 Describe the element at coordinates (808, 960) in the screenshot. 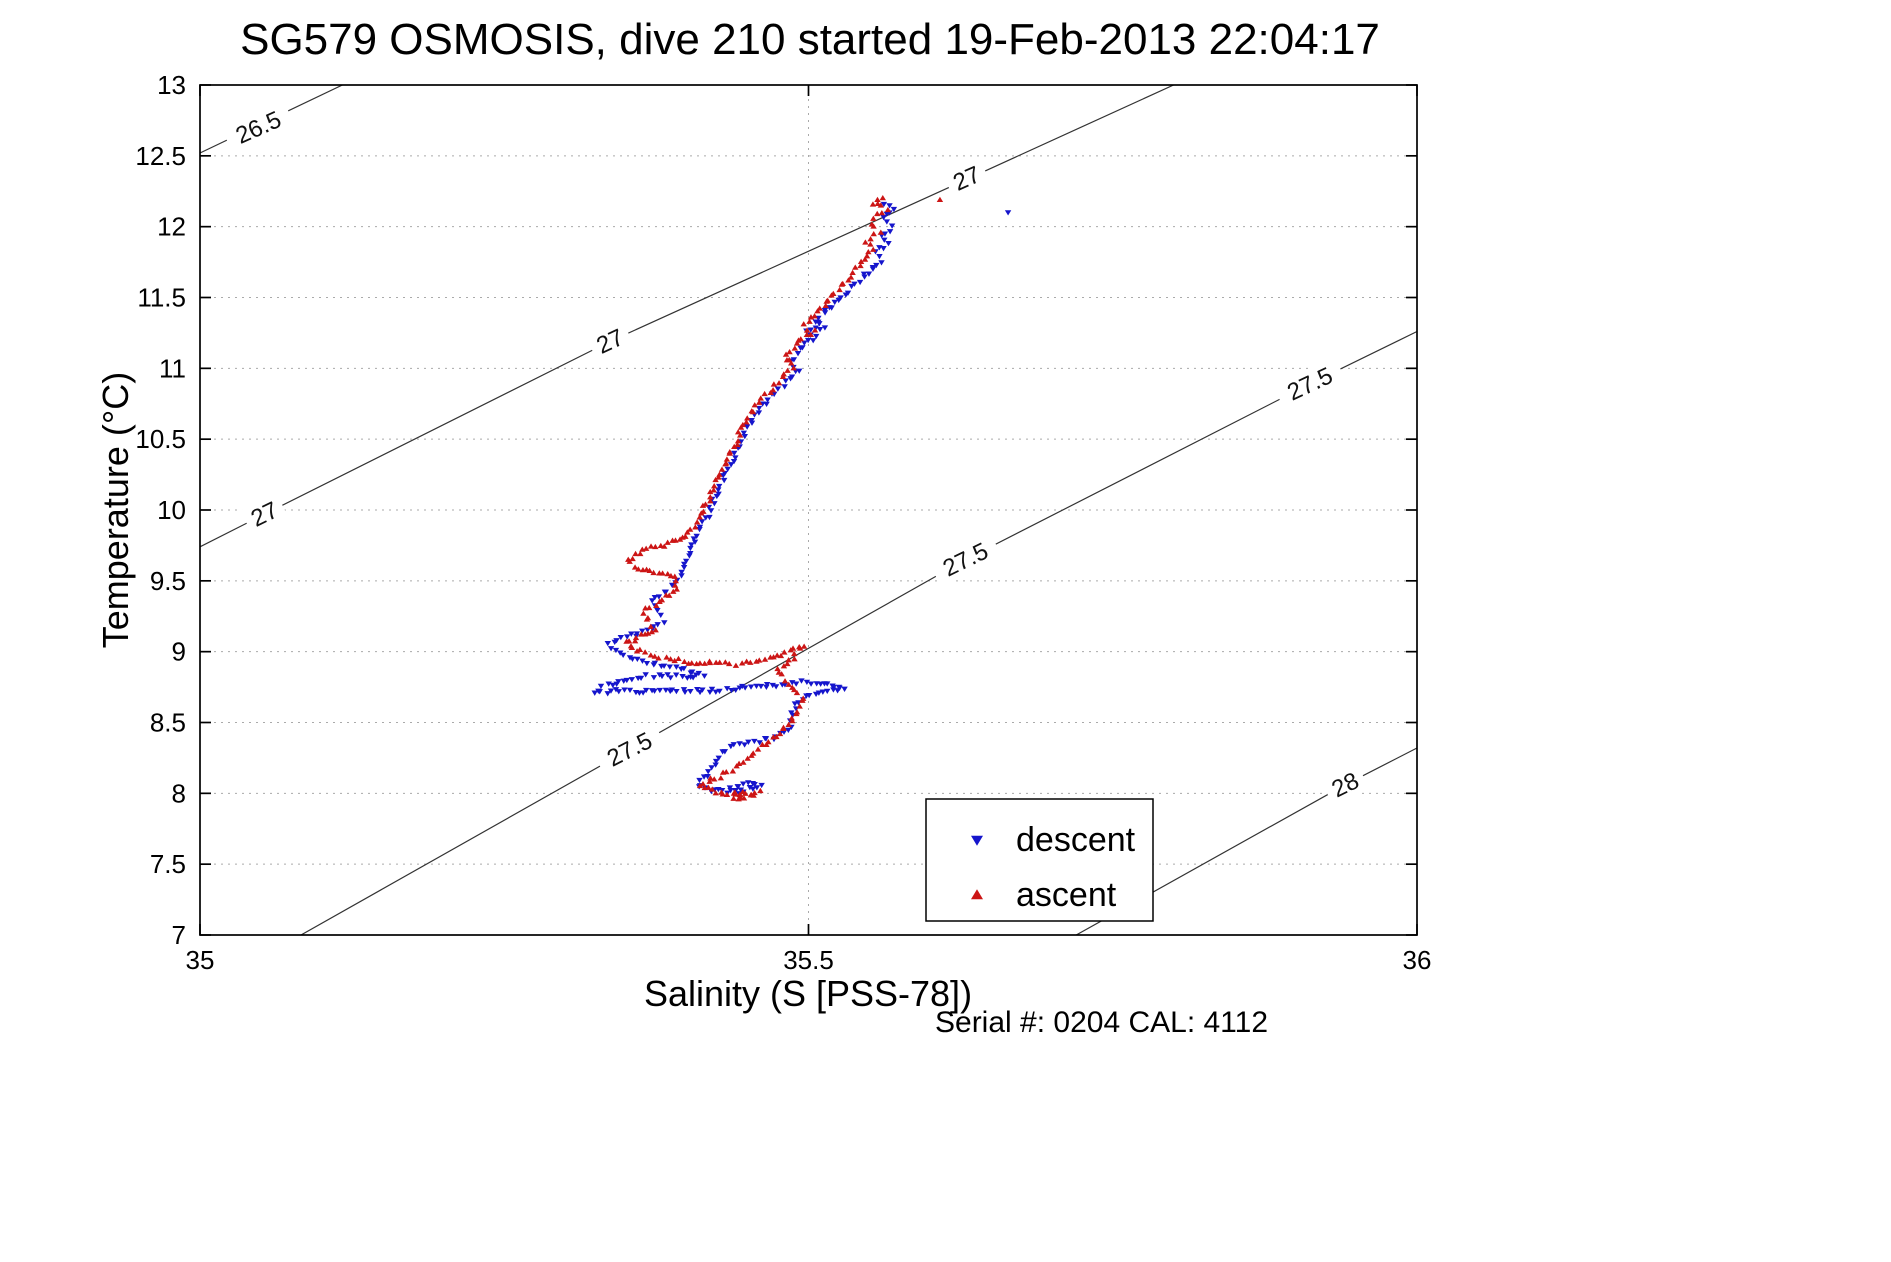

I see `x-tick-label: 35.5` at that location.